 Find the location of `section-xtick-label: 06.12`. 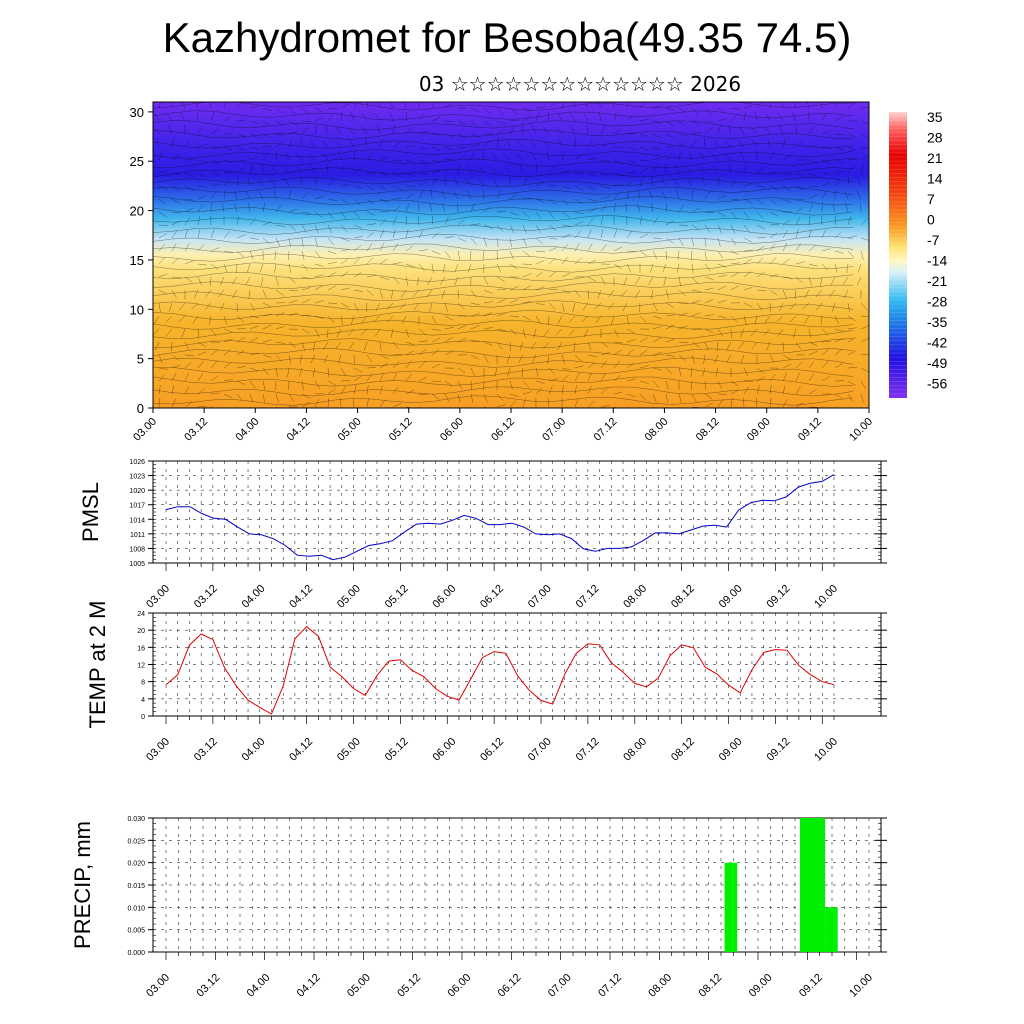

section-xtick-label: 06.12 is located at coordinates (503, 430).